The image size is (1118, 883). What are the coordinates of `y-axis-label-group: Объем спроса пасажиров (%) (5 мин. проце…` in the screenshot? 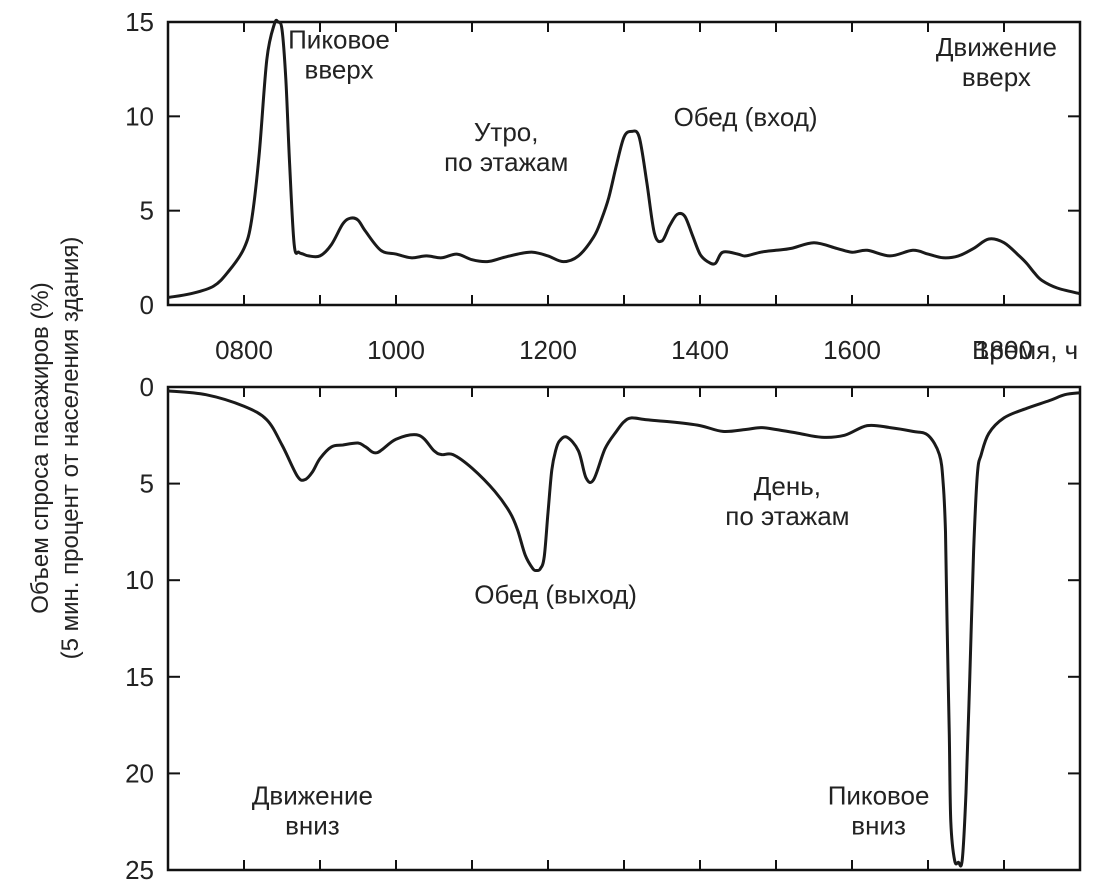 It's located at (55, 448).